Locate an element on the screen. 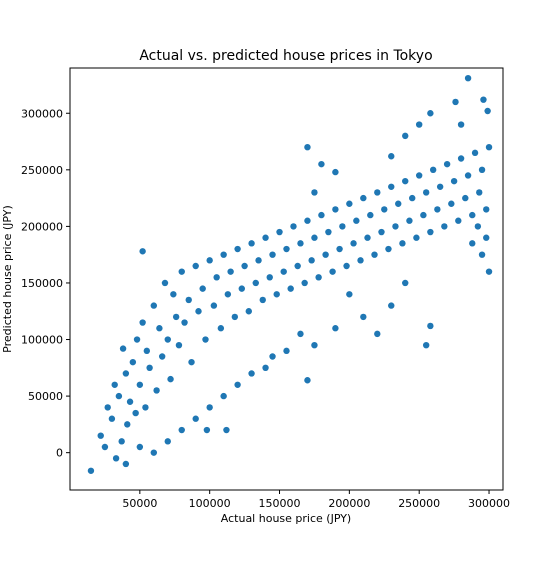 This screenshot has width=560, height=564. x-tick-label: 200000 is located at coordinates (349, 503).